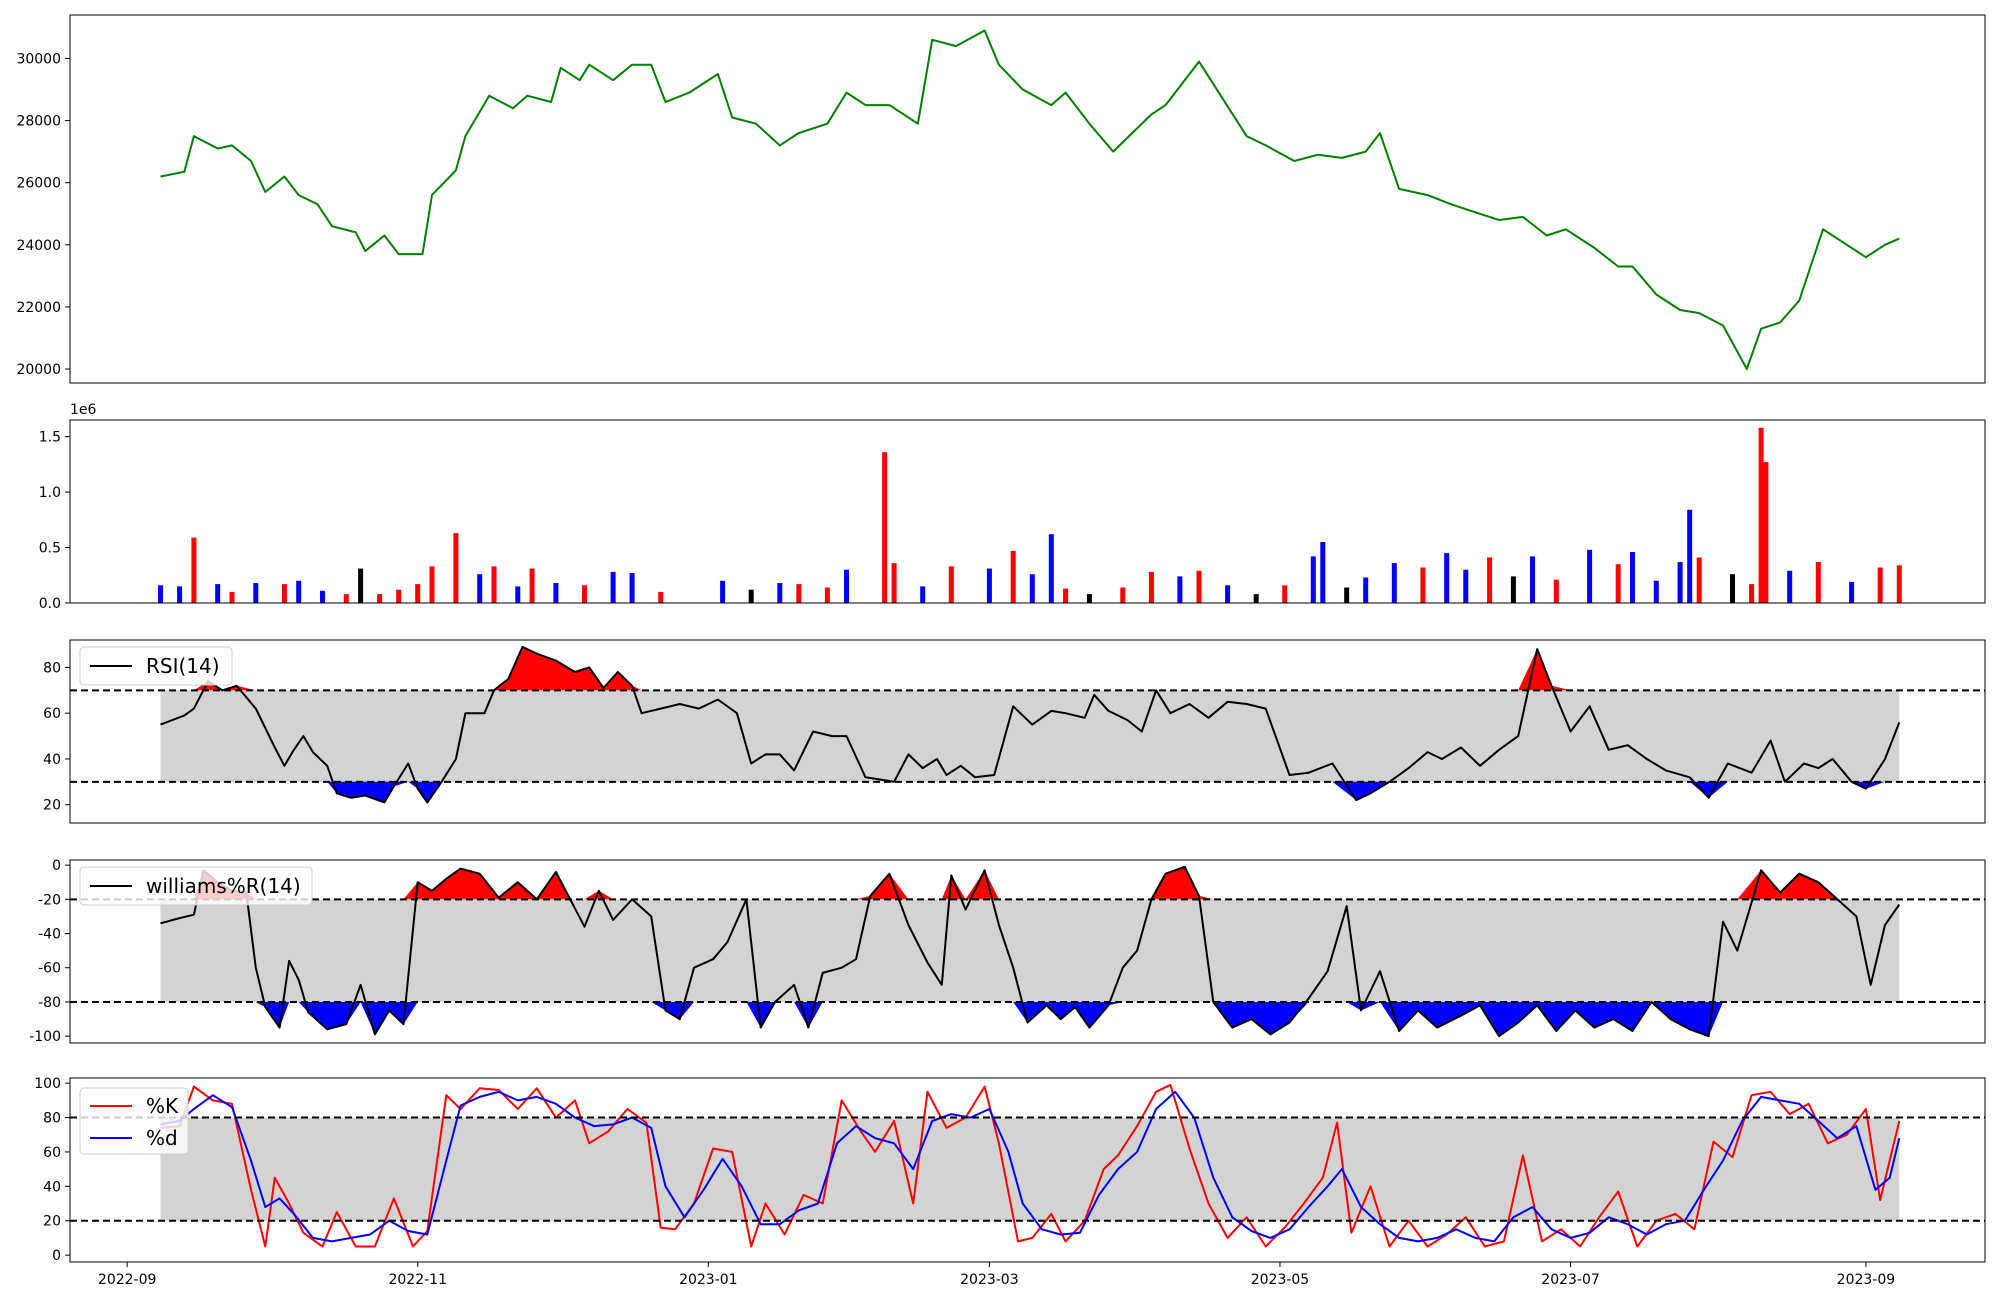  I want to click on y-tick-label: 28000, so click(38, 122).